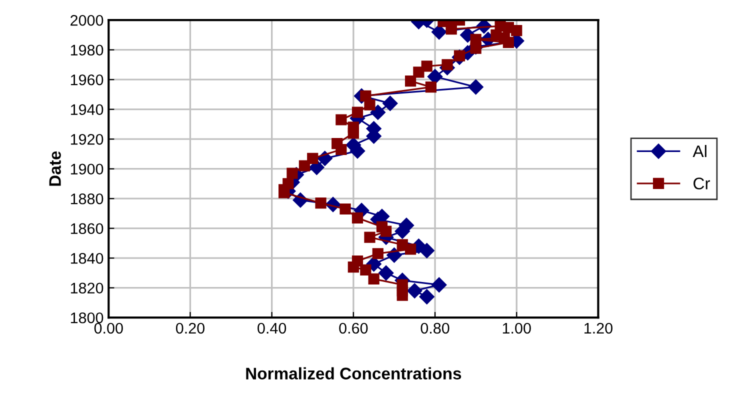  What do you see at coordinates (108, 328) in the screenshot?
I see `x-tick-label: 0.00` at bounding box center [108, 328].